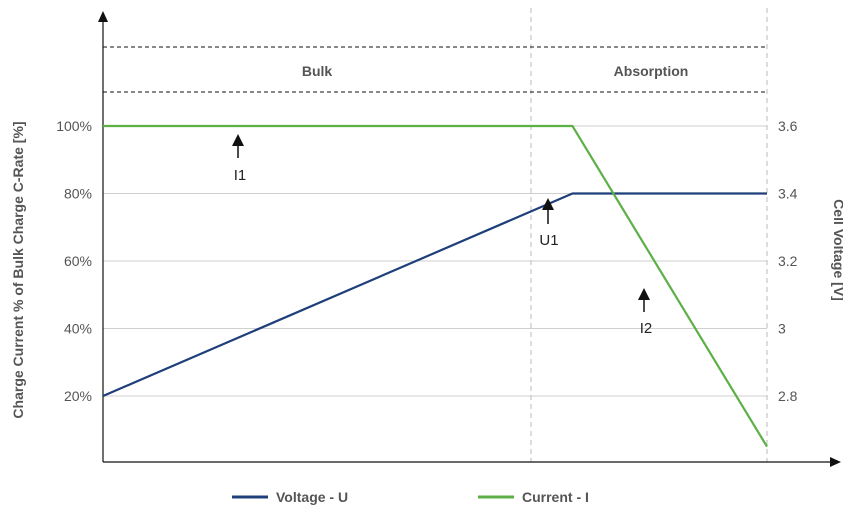  Describe the element at coordinates (549, 223) in the screenshot. I see `annotation-u1: U1` at that location.